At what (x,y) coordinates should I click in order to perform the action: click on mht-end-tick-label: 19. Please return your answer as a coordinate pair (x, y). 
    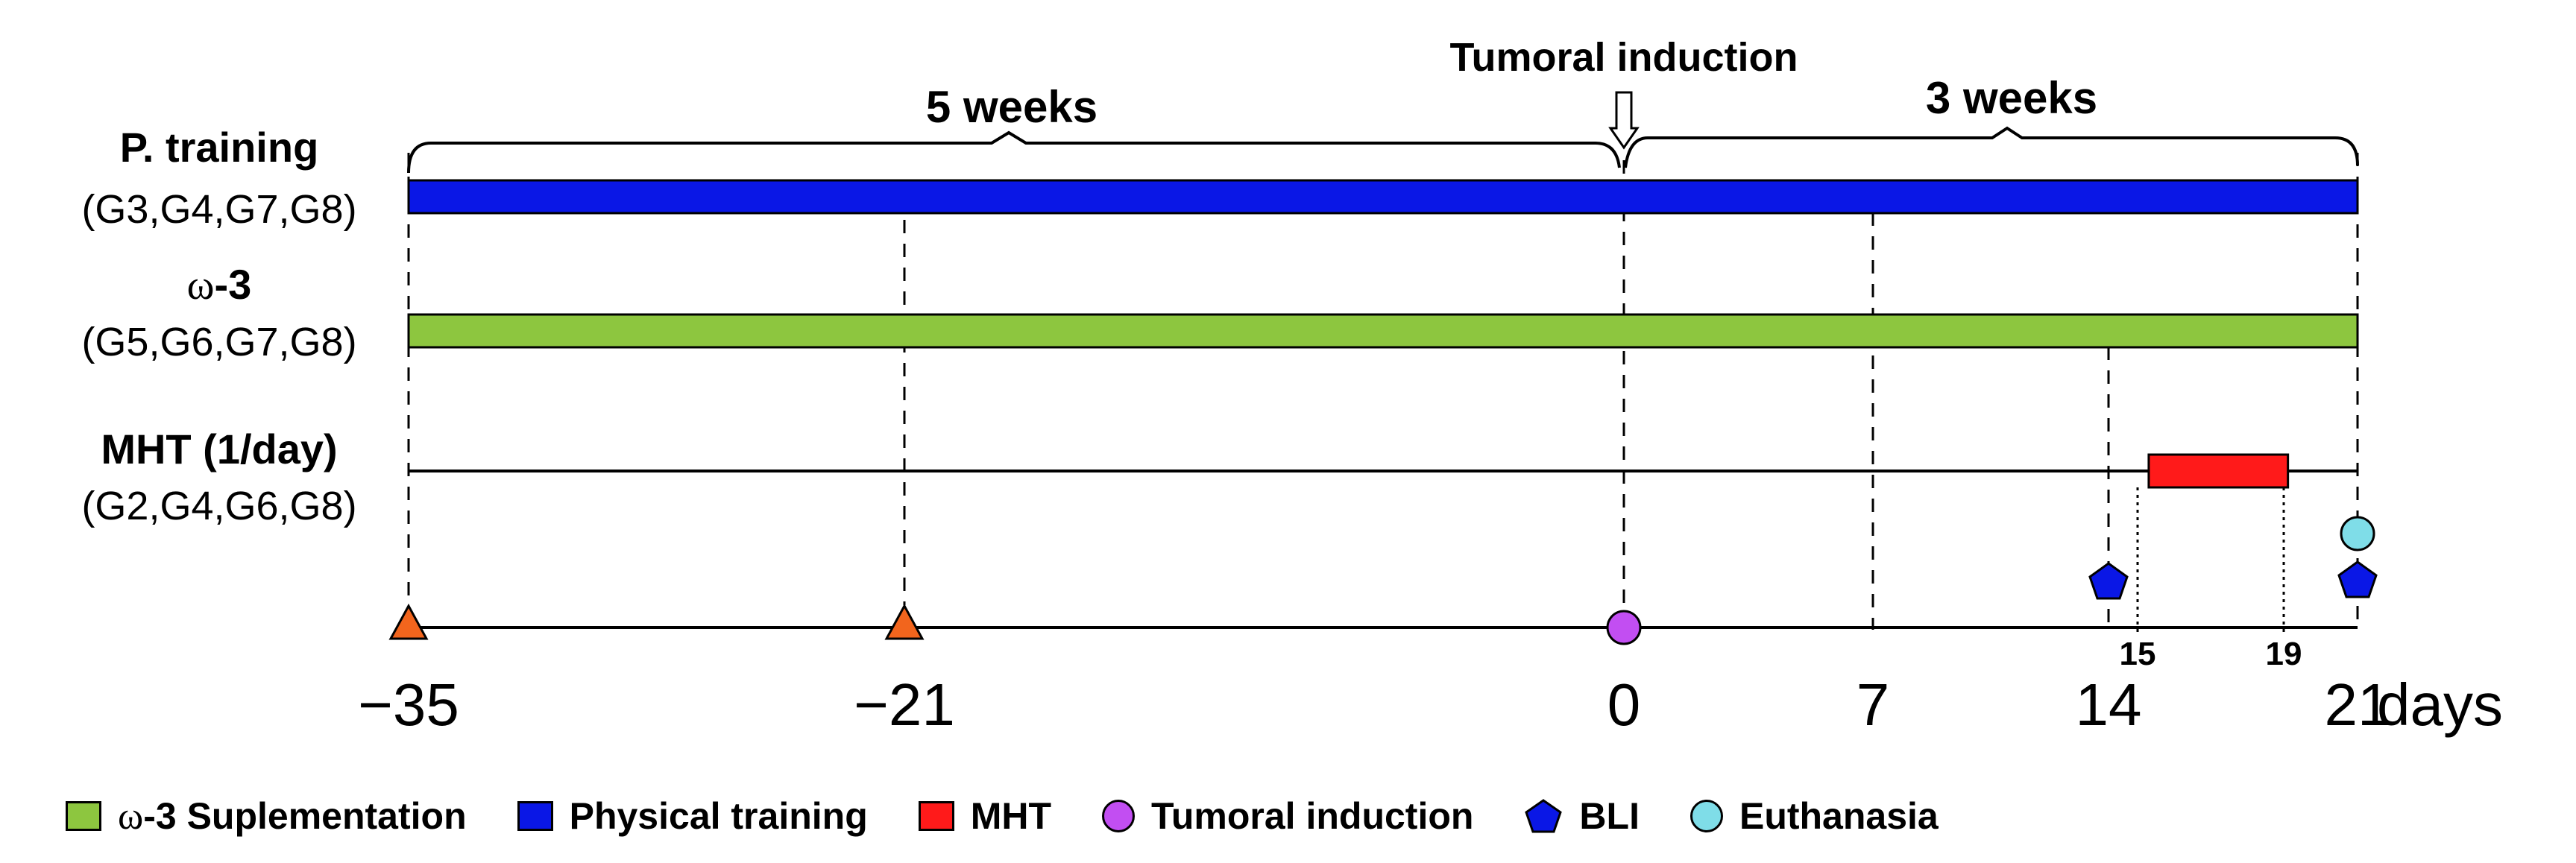
    Looking at the image, I should click on (2283, 654).